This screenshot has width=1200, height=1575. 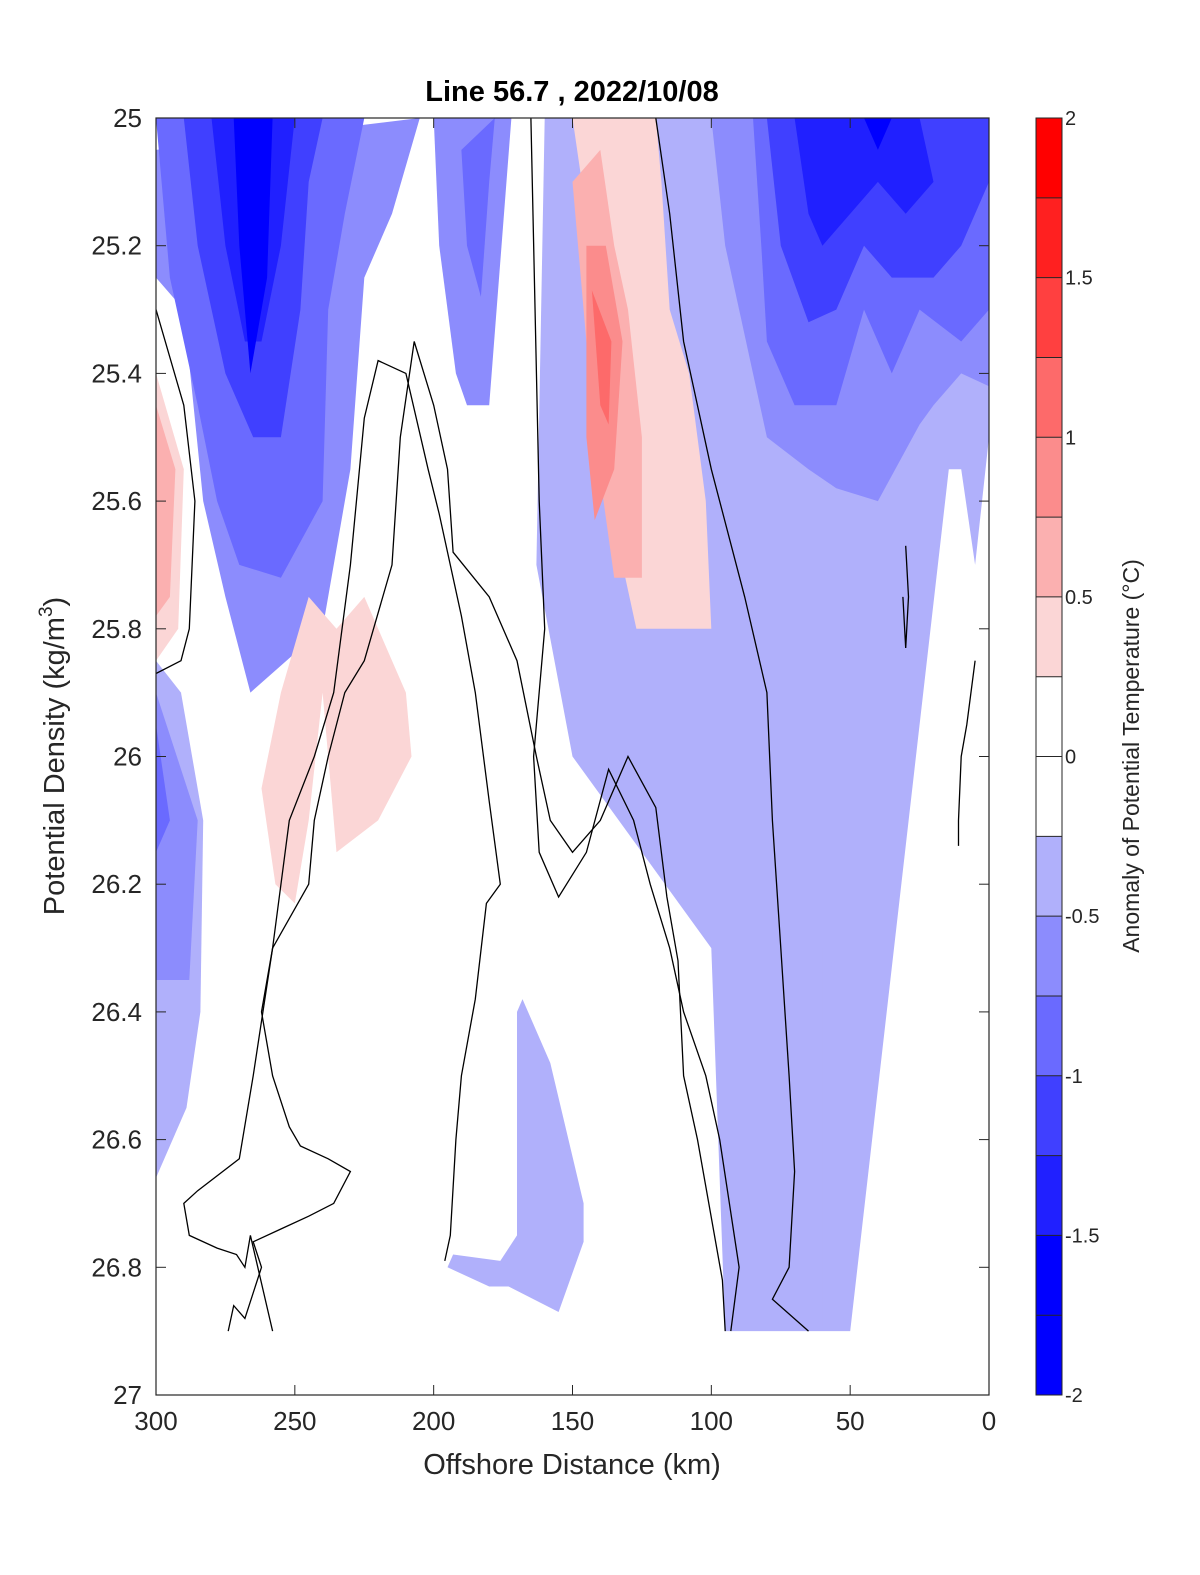 What do you see at coordinates (1070, 438) in the screenshot?
I see `colorbar-tick-label: 1` at bounding box center [1070, 438].